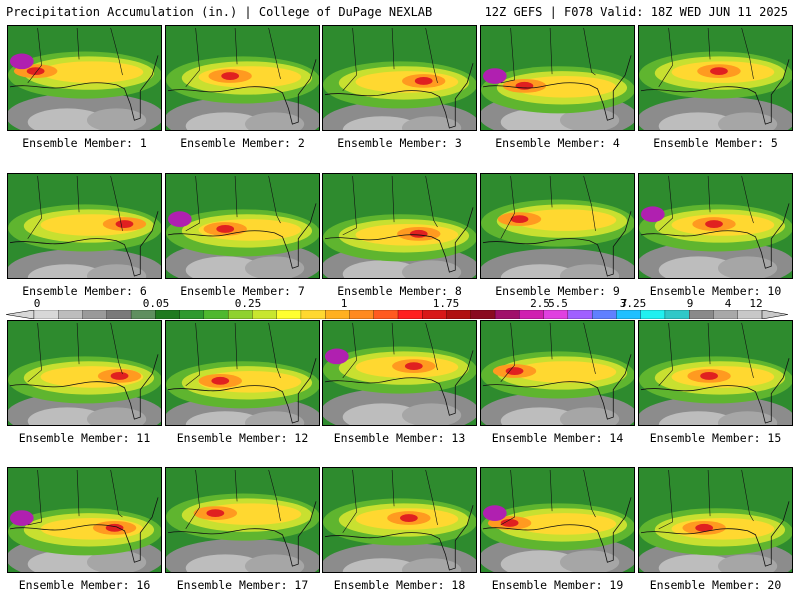 The width and height of the screenshot is (800, 600). Describe the element at coordinates (715, 291) in the screenshot. I see `ensemble-member-label: Ensemble Member: 10` at that location.